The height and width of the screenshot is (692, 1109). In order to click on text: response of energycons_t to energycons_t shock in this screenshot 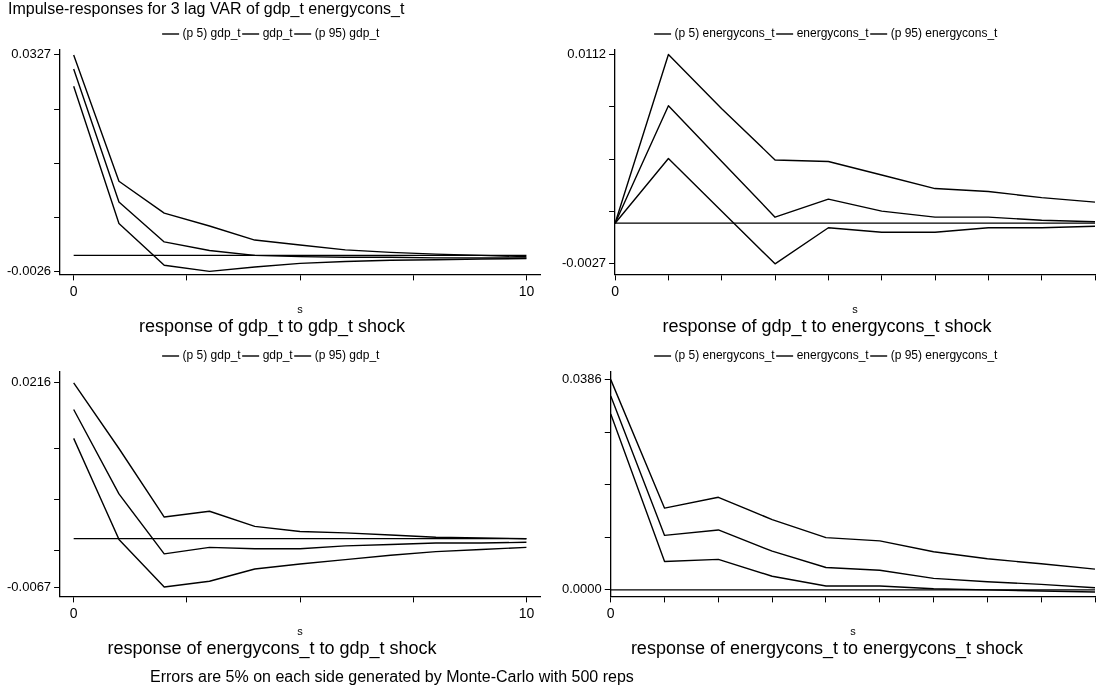, I will do `click(827, 649)`.